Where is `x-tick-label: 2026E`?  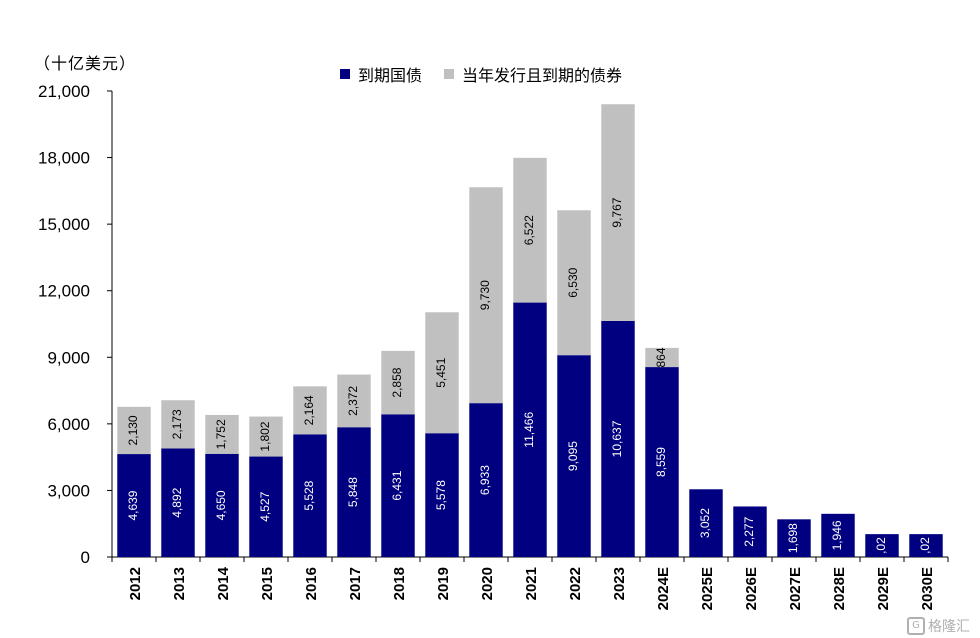 x-tick-label: 2026E is located at coordinates (751, 588).